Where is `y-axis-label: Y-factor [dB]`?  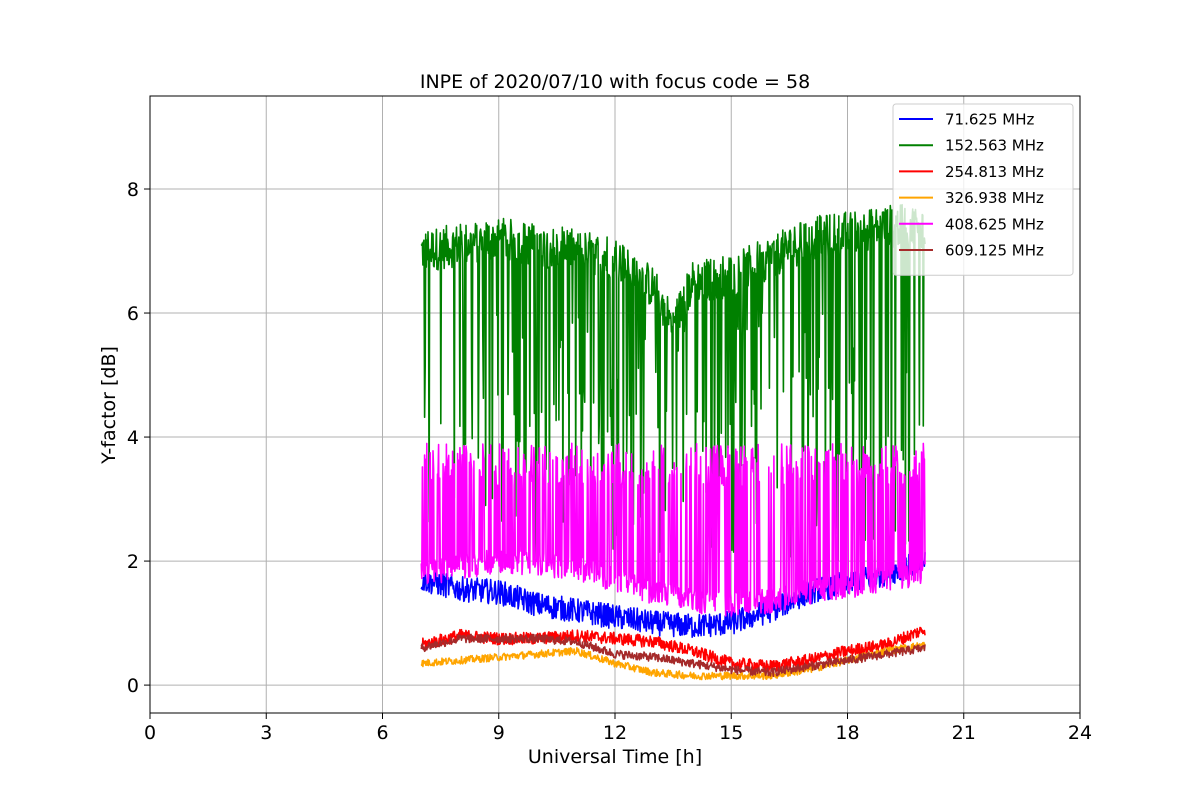
y-axis-label: Y-factor [dB] is located at coordinates (109, 405).